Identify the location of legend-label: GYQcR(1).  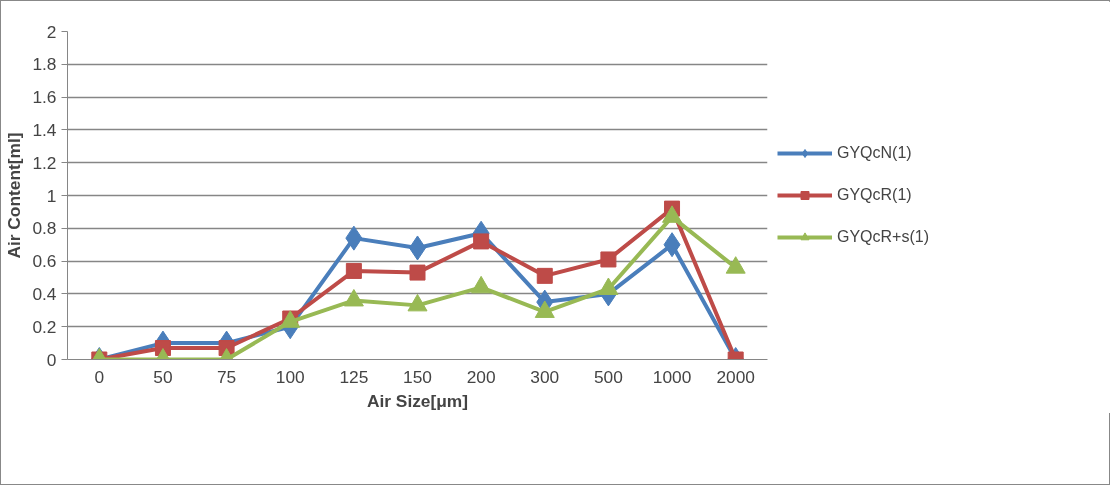
(874, 195).